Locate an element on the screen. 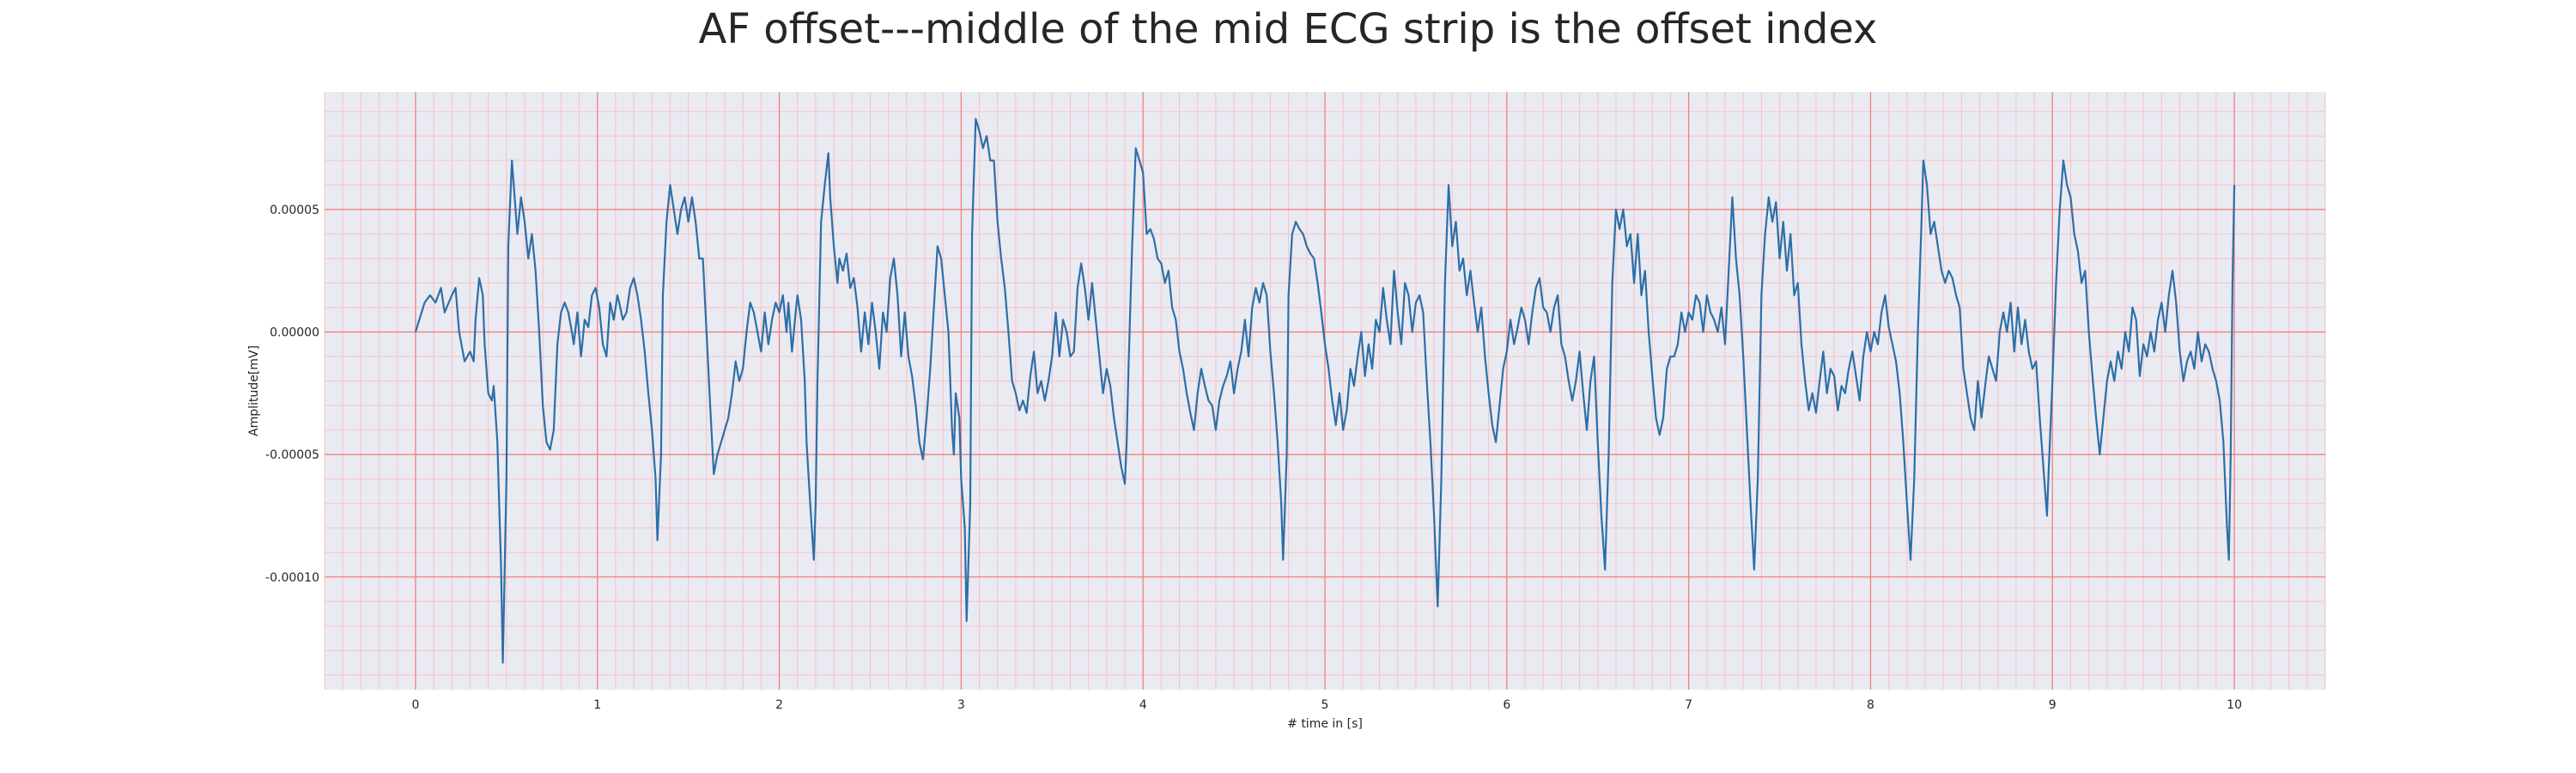  y-axis-ticks: 0.00005 0.00000 -0.00005 -0.00010 is located at coordinates (292, 394).